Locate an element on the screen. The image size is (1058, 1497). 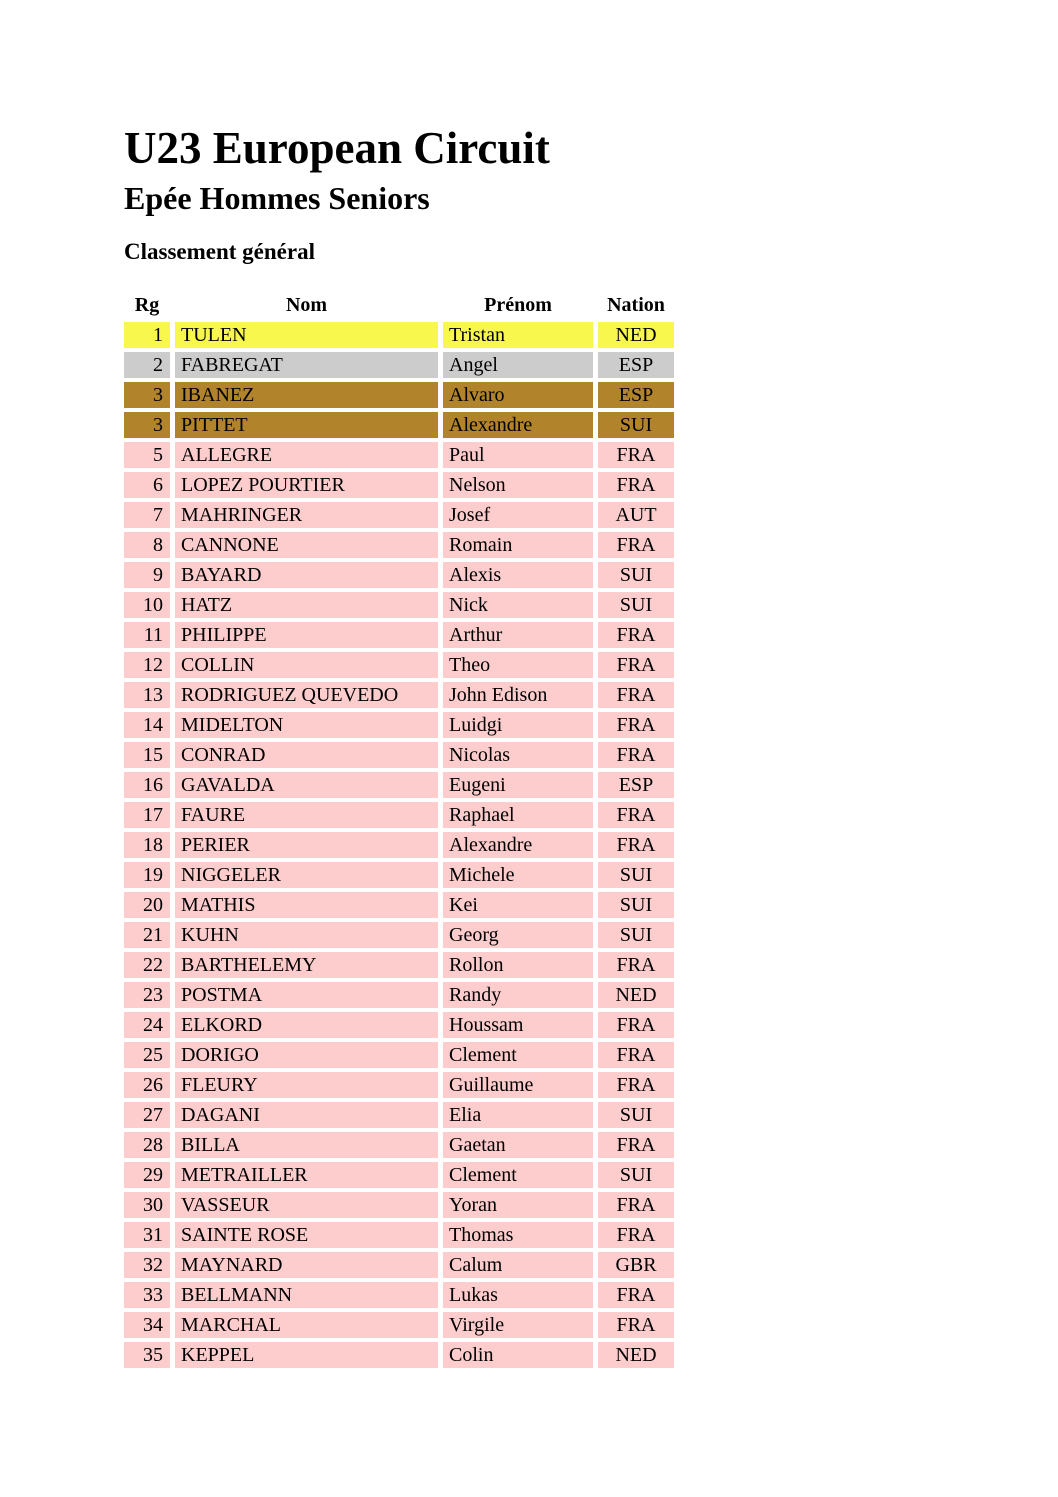
column-header-nation: Nation is located at coordinates (636, 305).